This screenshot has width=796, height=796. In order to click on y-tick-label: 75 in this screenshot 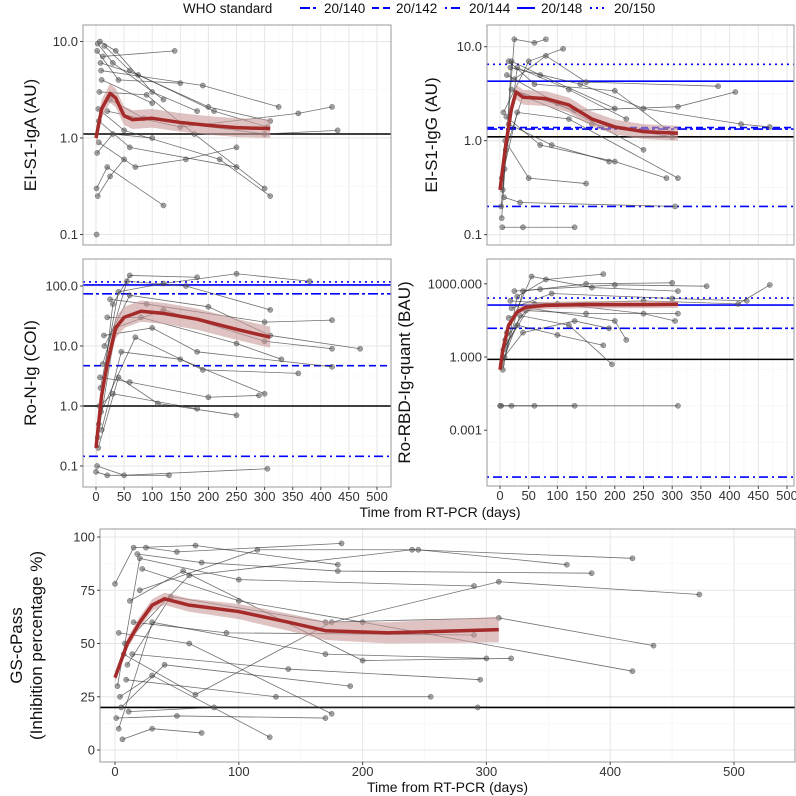, I will do `click(88, 590)`.